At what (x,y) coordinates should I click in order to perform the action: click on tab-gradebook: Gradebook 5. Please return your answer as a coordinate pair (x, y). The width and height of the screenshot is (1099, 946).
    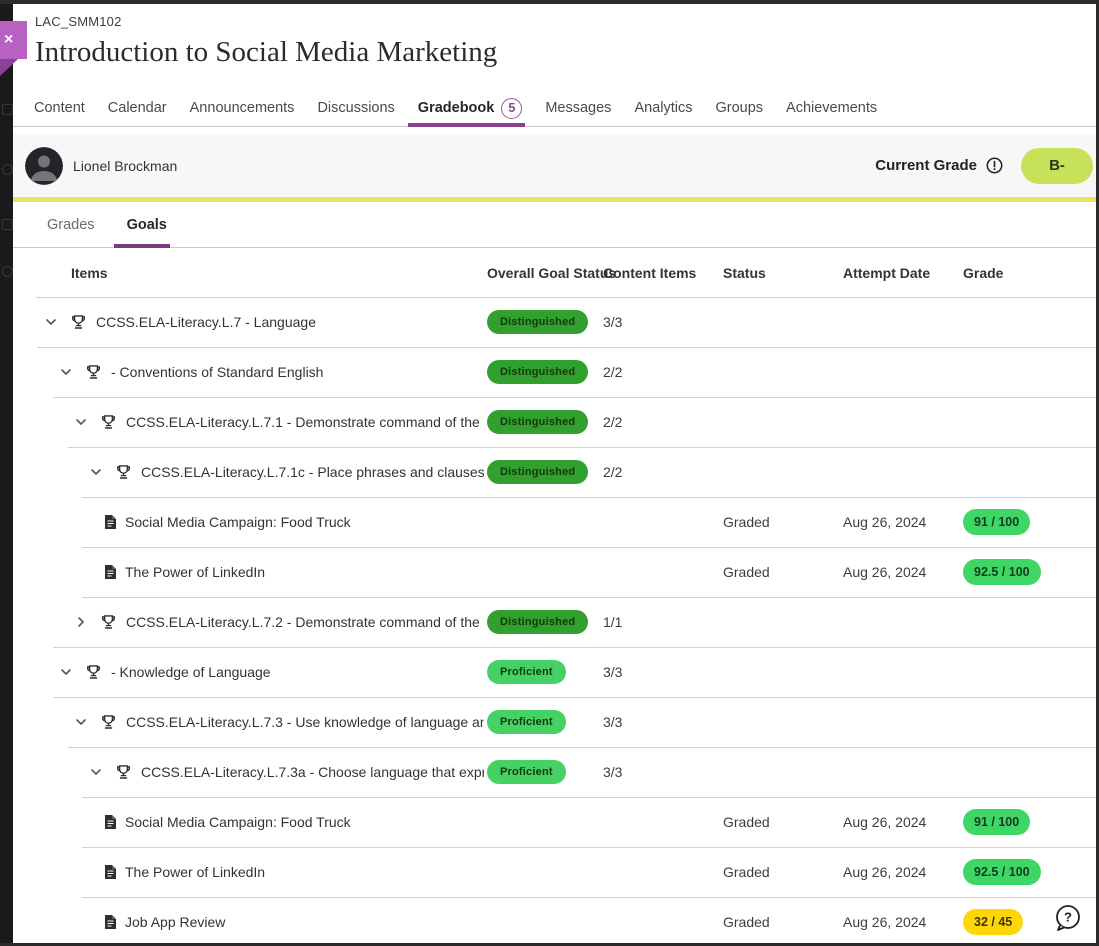
    Looking at the image, I should click on (466, 108).